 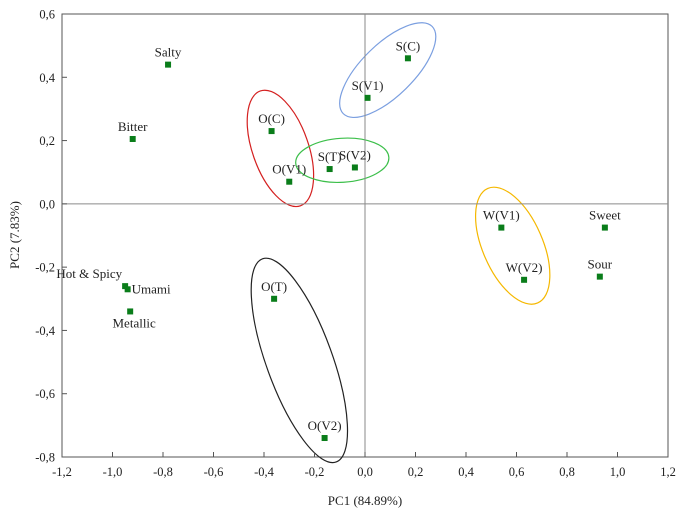 What do you see at coordinates (45, 331) in the screenshot?
I see `y-tick-label: -0,4` at bounding box center [45, 331].